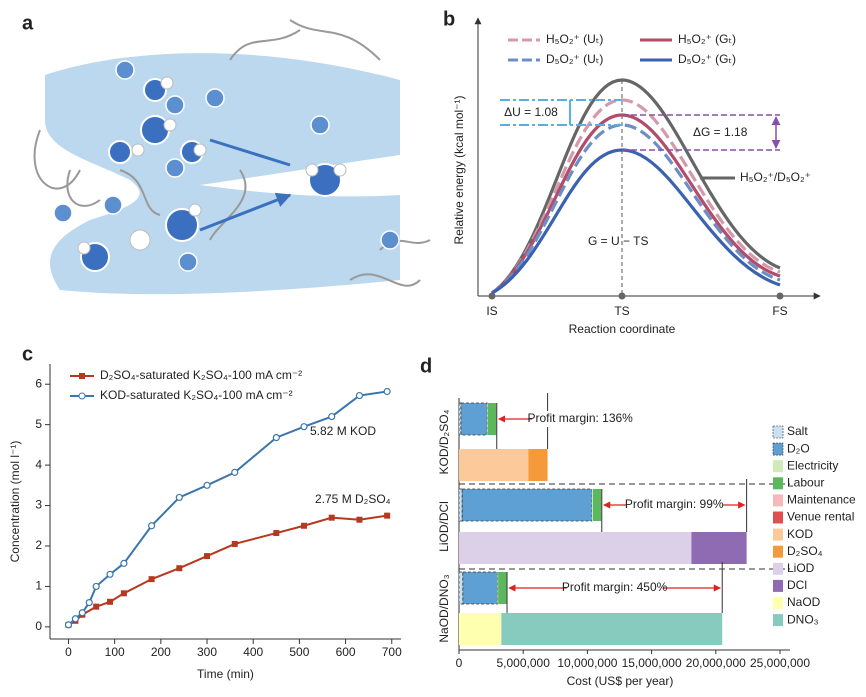  I want to click on point-label: IS, so click(491, 311).